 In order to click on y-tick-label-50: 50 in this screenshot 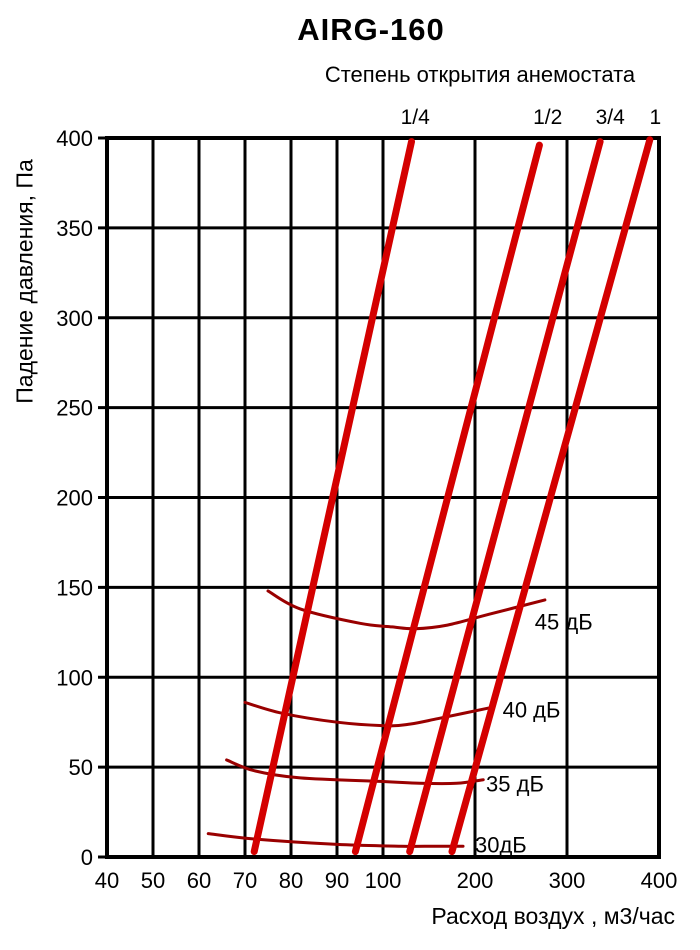, I will do `click(81, 767)`.